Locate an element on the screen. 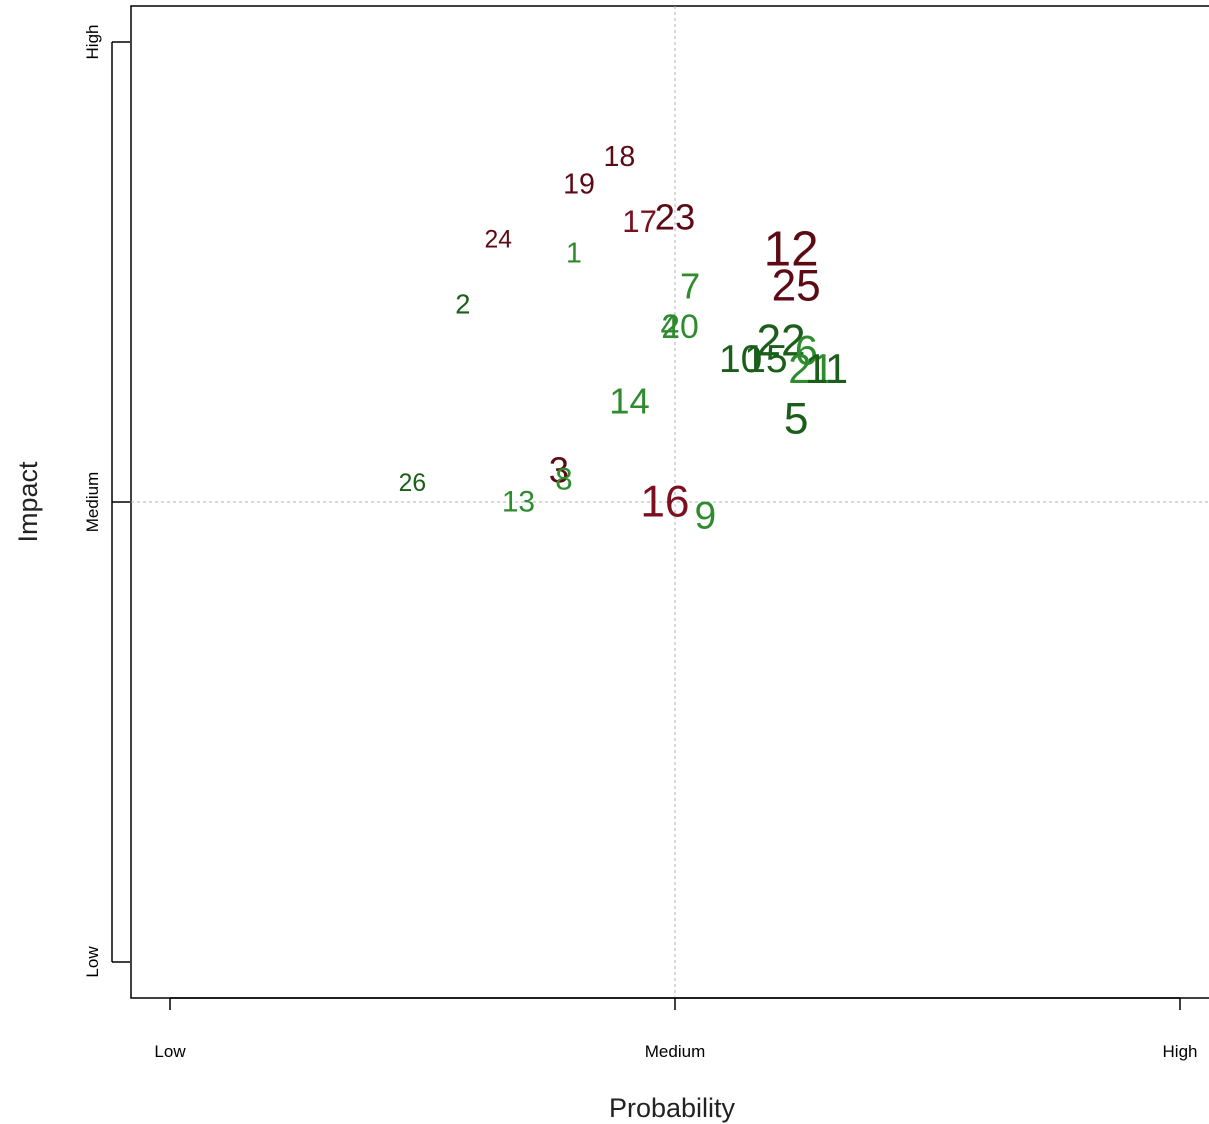  point-label-1: 1 is located at coordinates (574, 254).